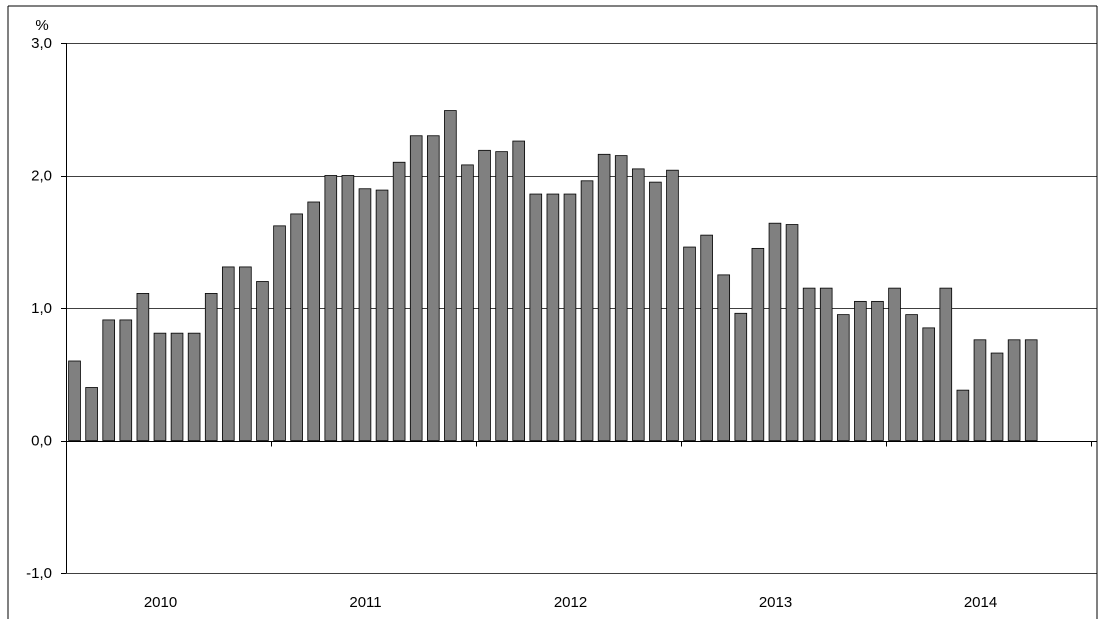 The height and width of the screenshot is (624, 1105). Describe the element at coordinates (41, 308) in the screenshot. I see `y-tick-label: 1,0` at that location.